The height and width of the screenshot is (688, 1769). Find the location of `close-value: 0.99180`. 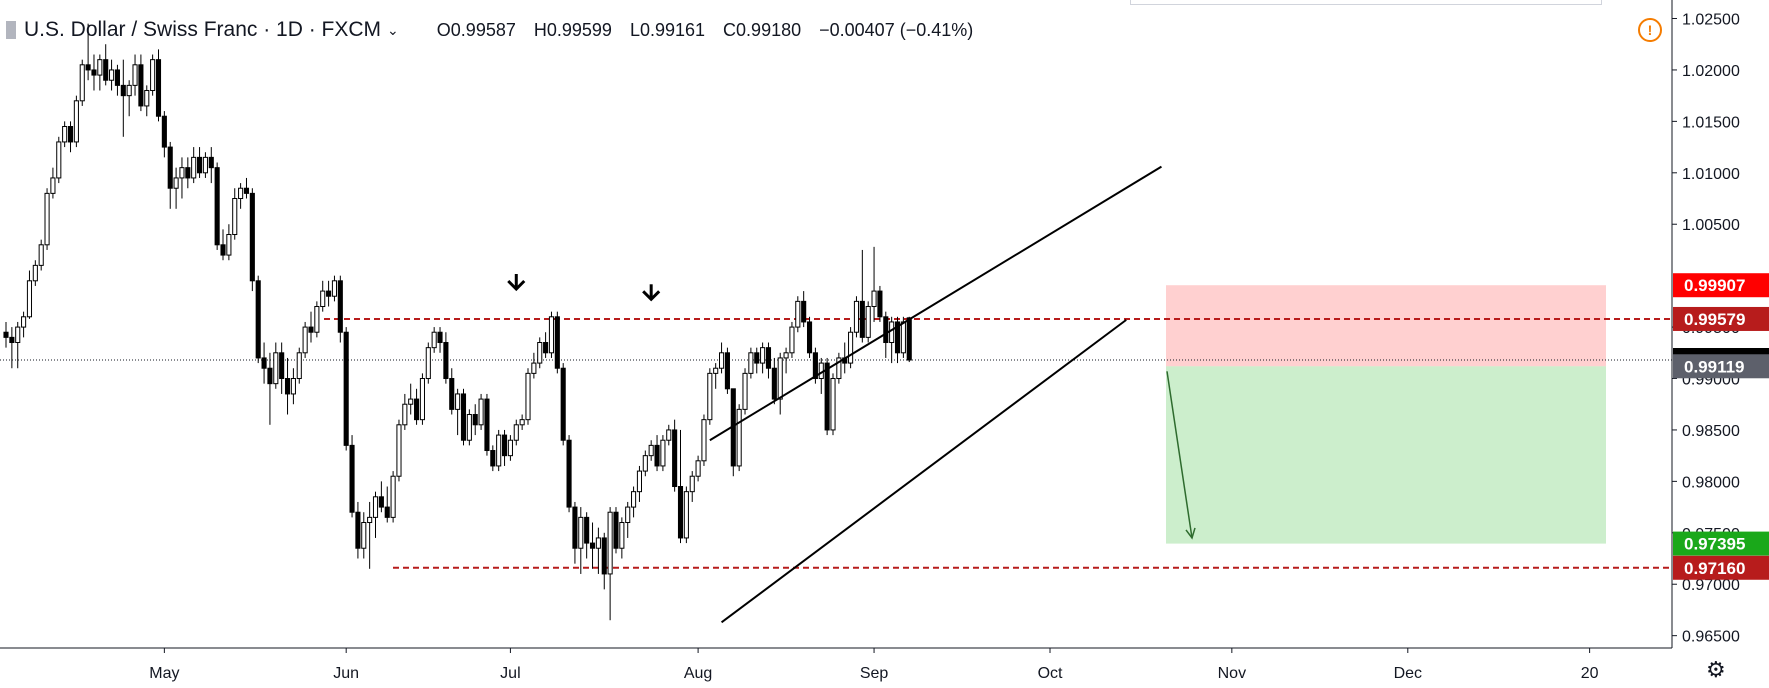

close-value: 0.99180 is located at coordinates (769, 29).